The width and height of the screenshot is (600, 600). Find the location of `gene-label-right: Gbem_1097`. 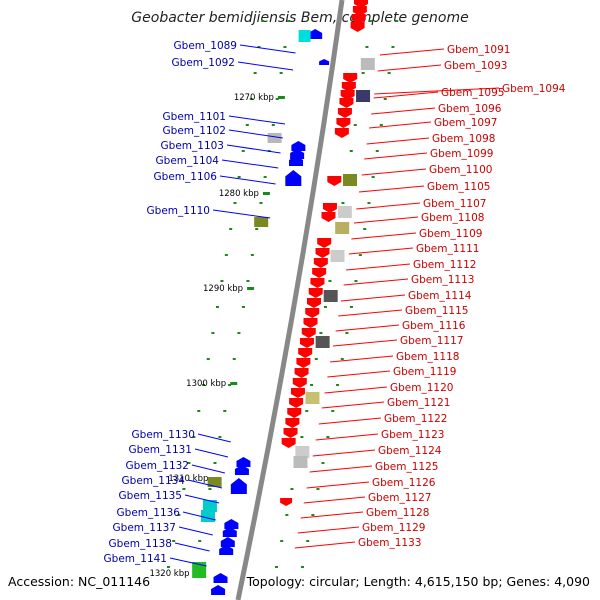

gene-label-right: Gbem_1097 is located at coordinates (465, 123).